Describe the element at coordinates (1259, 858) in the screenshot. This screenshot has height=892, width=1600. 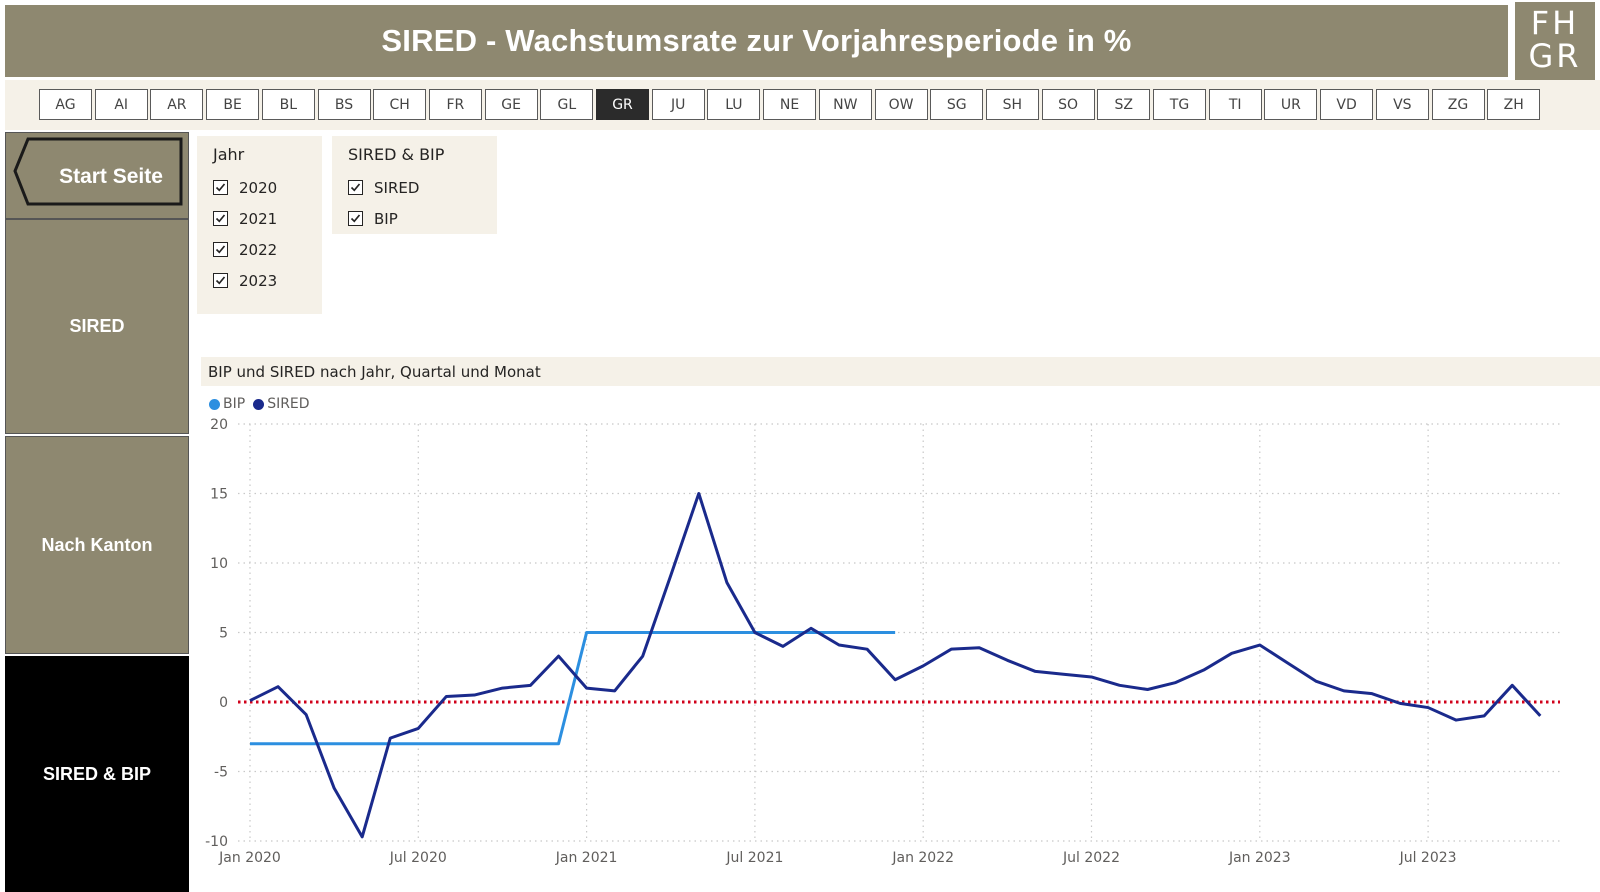
I see `x-tick-label: Jan 2023` at that location.